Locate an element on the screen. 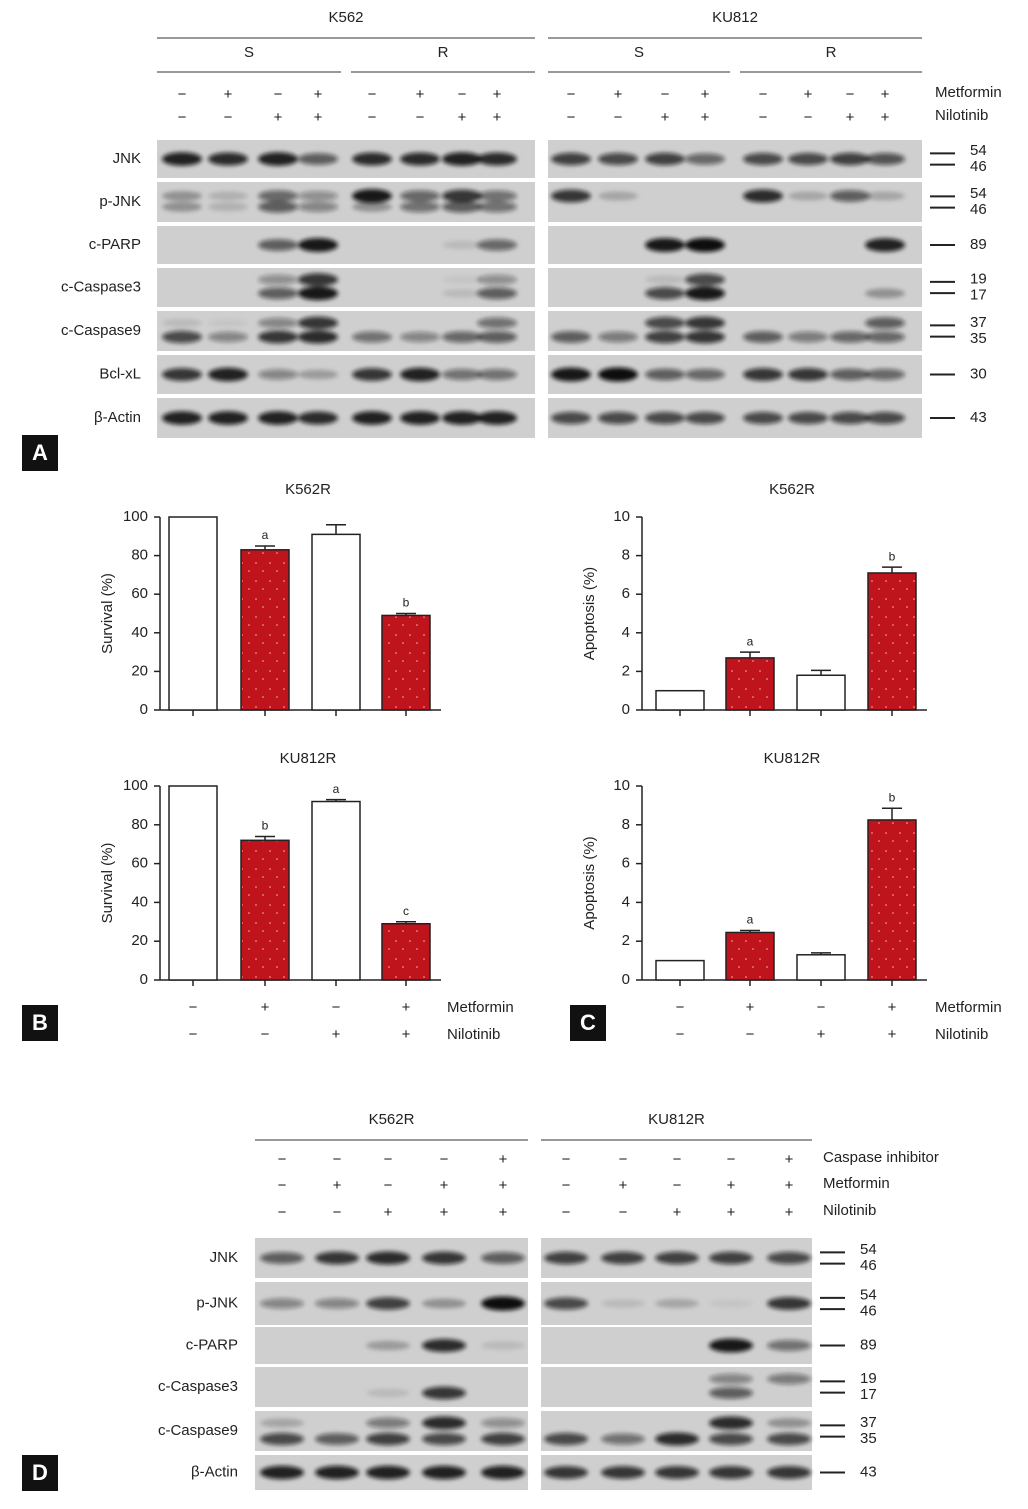  blot-strip is located at coordinates (735, 331).